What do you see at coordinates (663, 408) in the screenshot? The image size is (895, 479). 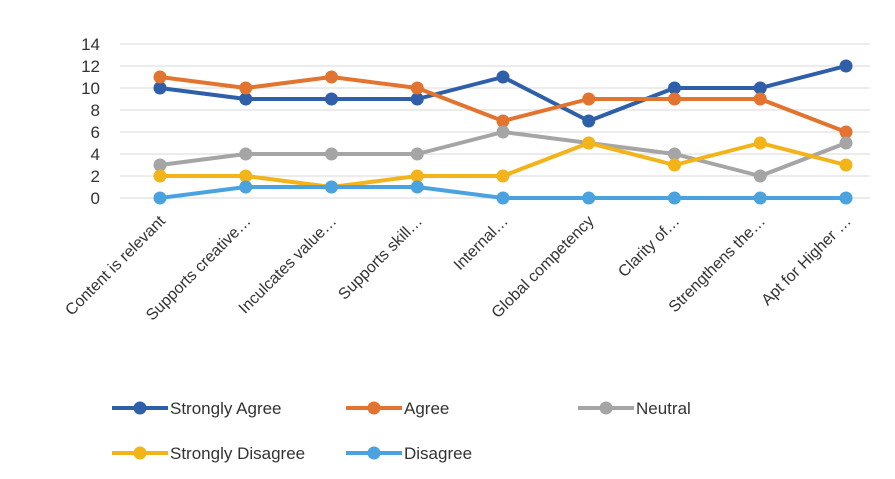 I see `legend-label: Neutral` at bounding box center [663, 408].